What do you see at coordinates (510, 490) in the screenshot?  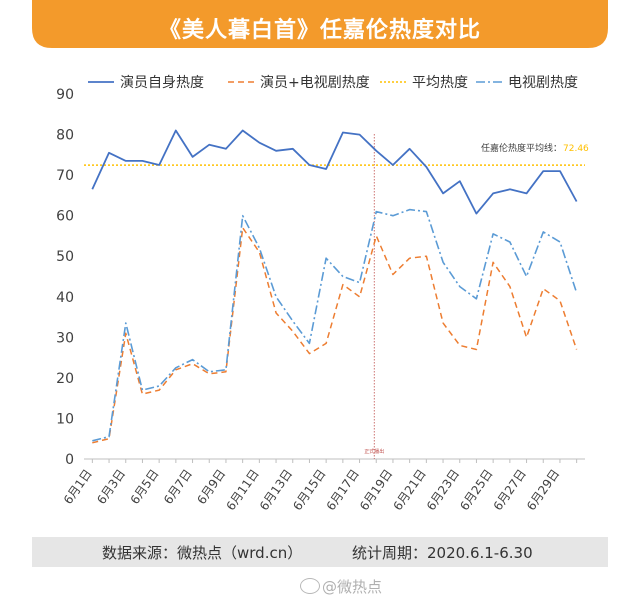 I see `x-tick-label: 6月27日` at bounding box center [510, 490].